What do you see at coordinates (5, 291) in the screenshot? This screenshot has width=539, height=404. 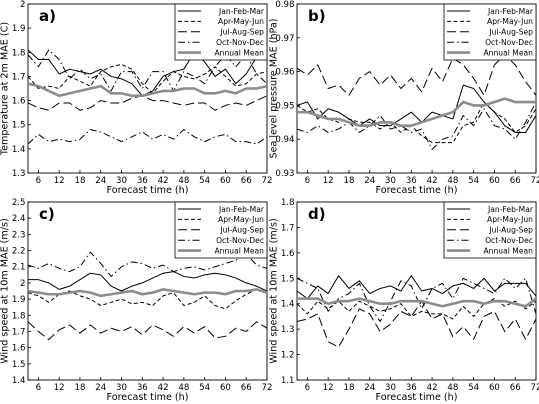 I see `y-axis-label: Wind speed at 10m MAE (m/s)` at bounding box center [5, 291].